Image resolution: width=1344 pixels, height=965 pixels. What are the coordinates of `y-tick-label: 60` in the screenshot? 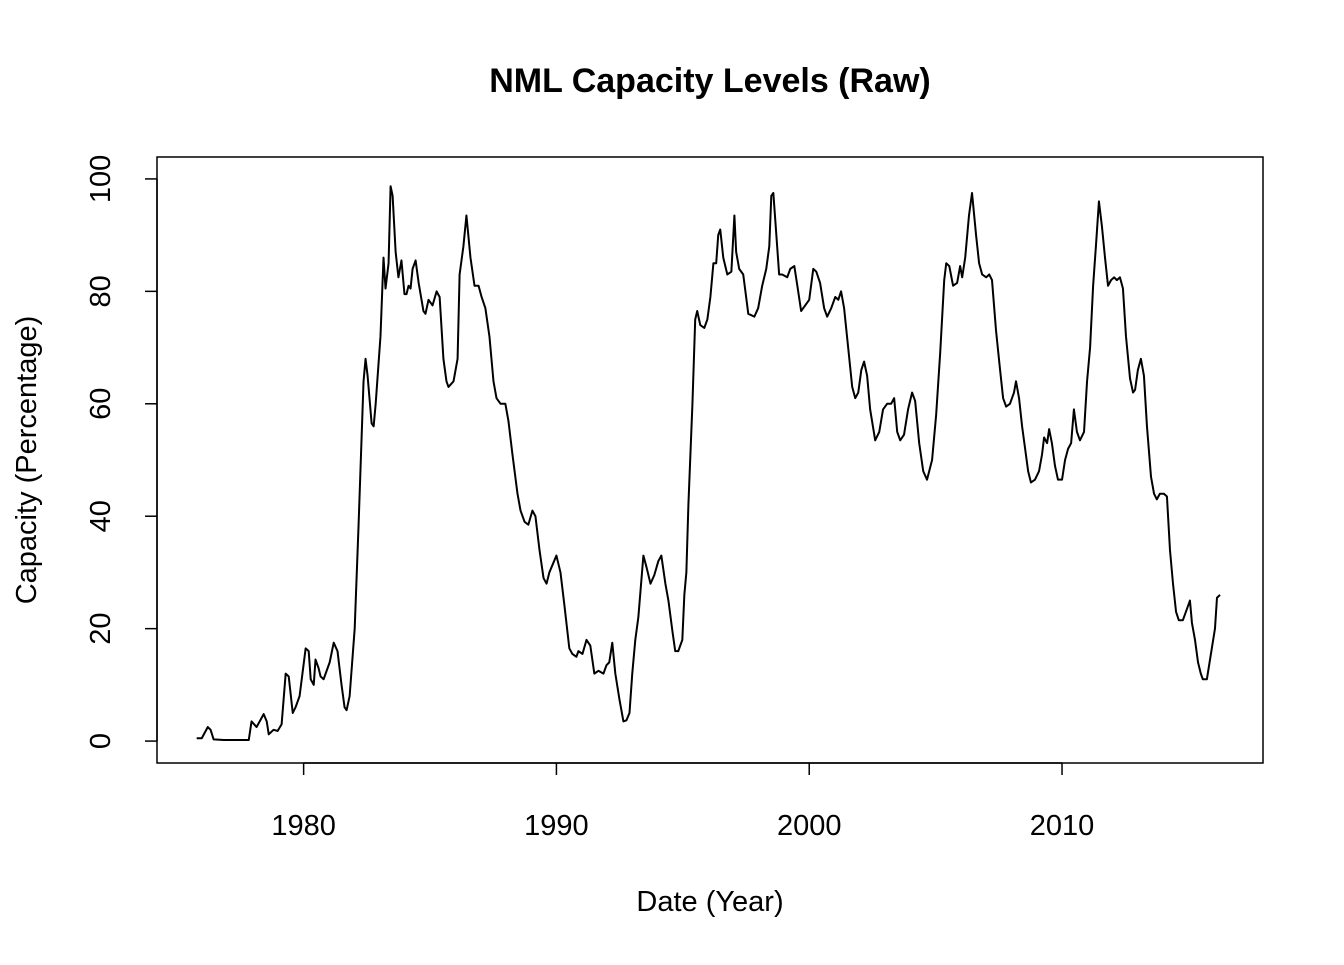 It's located at (101, 404).